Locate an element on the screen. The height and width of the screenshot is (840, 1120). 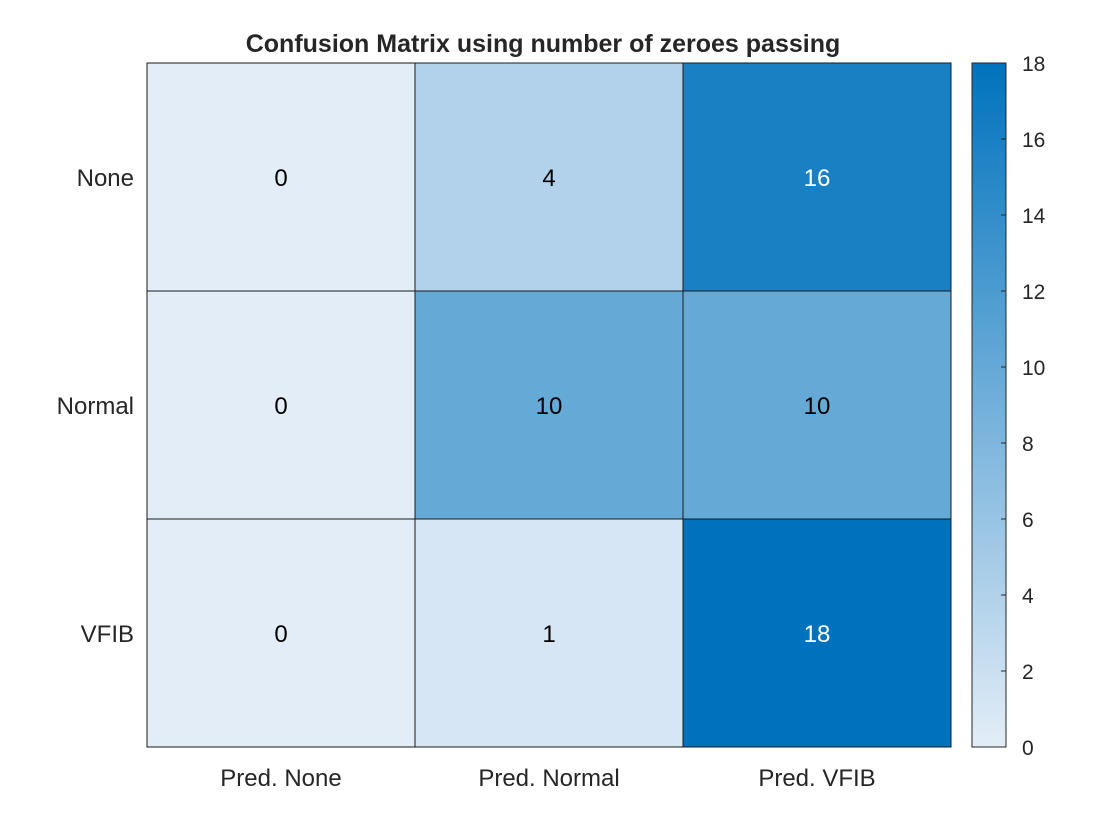
x-tick-label: Pred. Normal is located at coordinates (548, 778).